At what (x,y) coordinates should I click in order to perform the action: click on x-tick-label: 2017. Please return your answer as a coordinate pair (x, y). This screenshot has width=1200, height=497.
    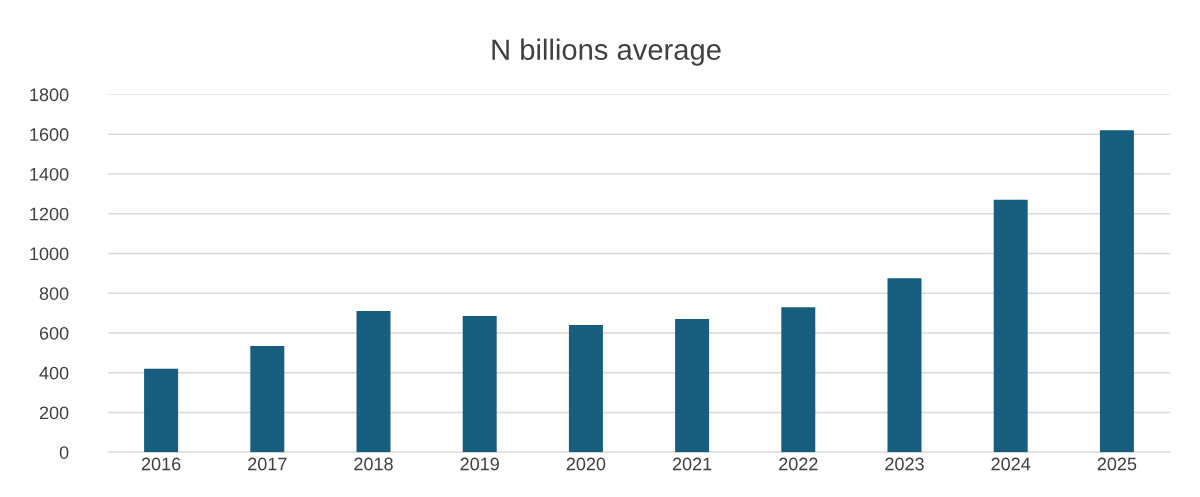
    Looking at the image, I should click on (267, 464).